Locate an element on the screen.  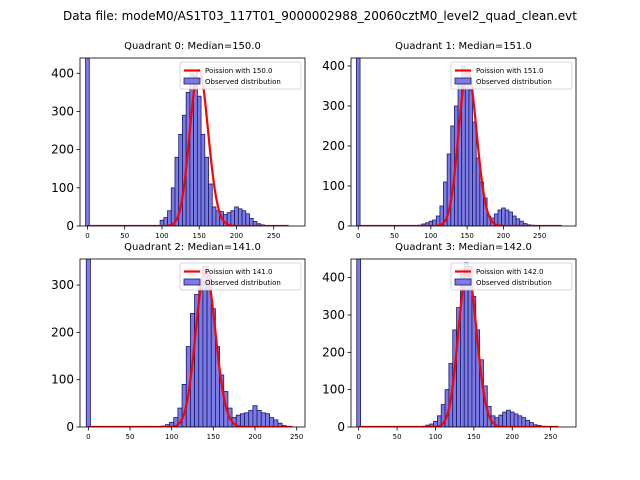
legend: Poission with 141.0 Observed distribution is located at coordinates (240, 276).